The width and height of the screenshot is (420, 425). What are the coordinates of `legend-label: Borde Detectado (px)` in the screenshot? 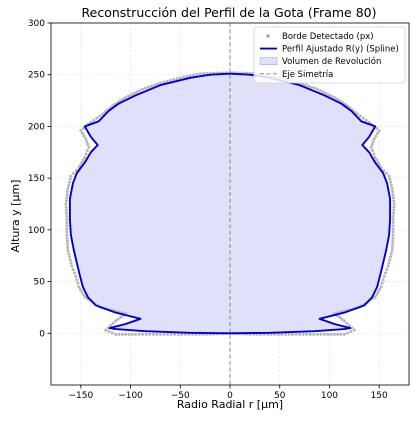 It's located at (328, 37).